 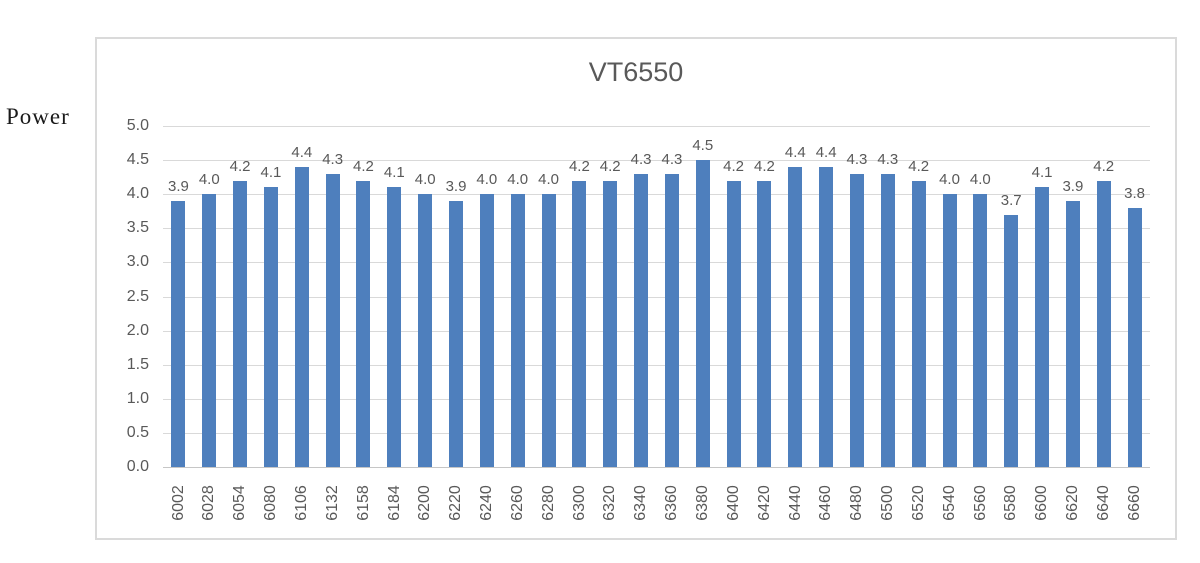 I want to click on x-tick-cell: 6028, so click(x=209, y=503).